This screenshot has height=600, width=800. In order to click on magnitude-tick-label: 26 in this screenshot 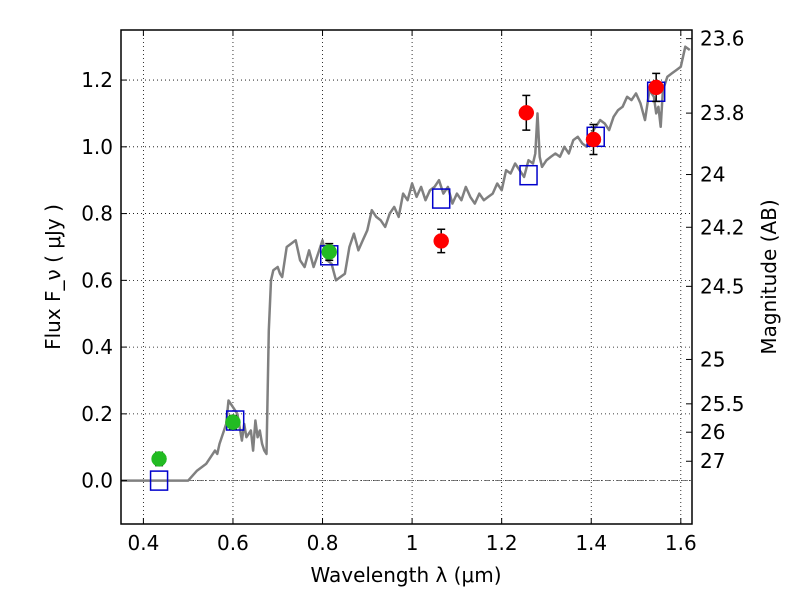, I will do `click(712, 432)`.